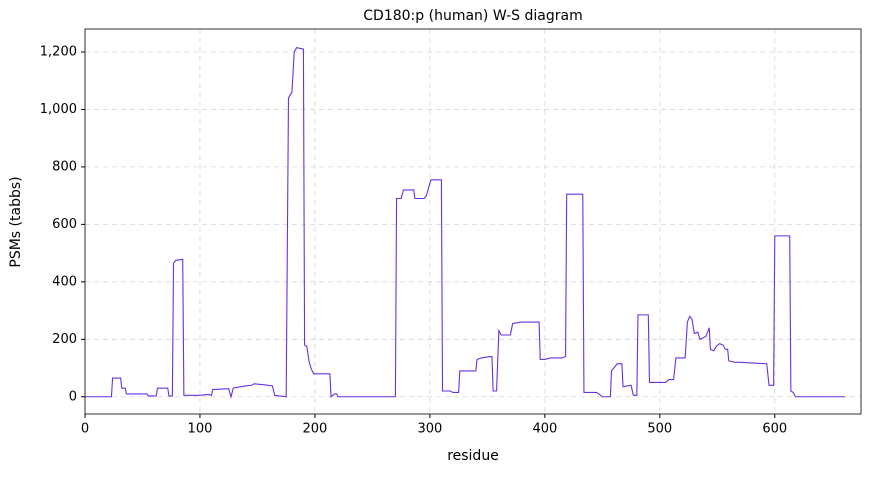 This screenshot has width=869, height=478. Describe the element at coordinates (774, 429) in the screenshot. I see `x-tick-label: 600` at that location.